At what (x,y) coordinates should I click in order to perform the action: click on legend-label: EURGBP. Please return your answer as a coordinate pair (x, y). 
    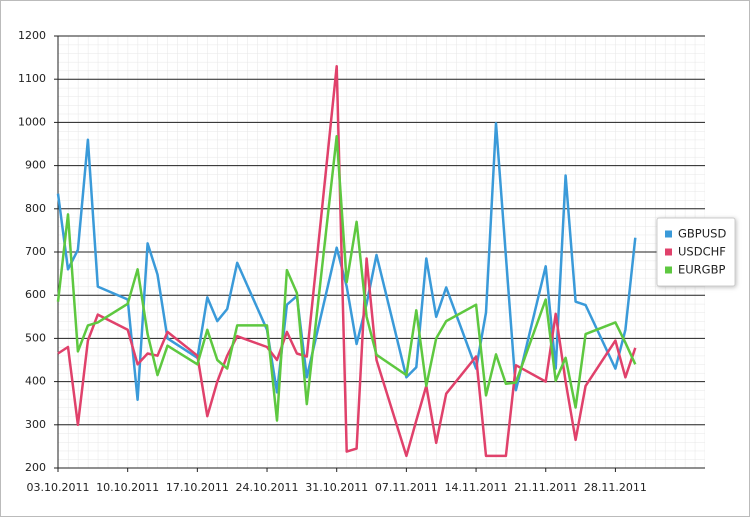
    Looking at the image, I should click on (701, 270).